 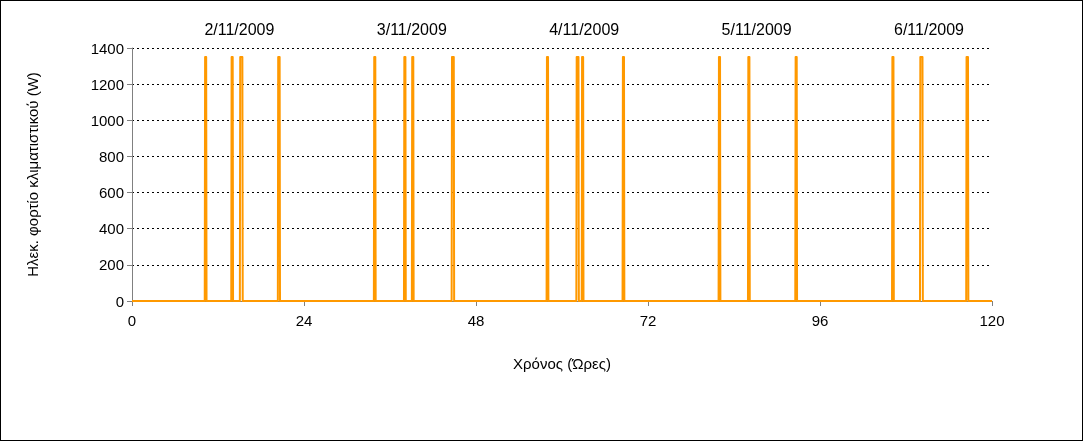 I want to click on y-tick-label: 200, so click(x=111, y=265).